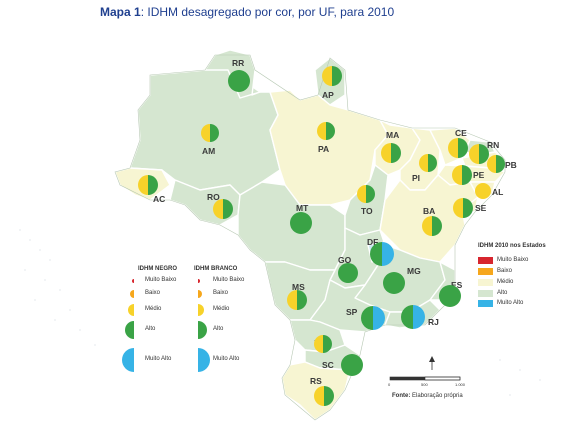 This screenshot has height=431, width=575. I want to click on legend-estados-label-muito_alto: Muito Alto, so click(510, 303).